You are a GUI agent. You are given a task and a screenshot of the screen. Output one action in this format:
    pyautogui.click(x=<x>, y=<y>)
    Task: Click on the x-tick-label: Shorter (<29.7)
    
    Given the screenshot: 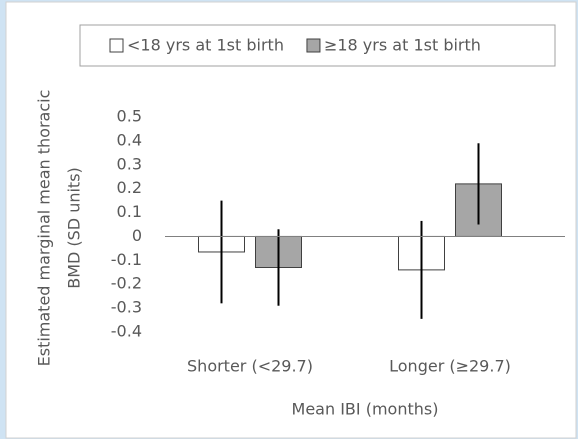 What is the action you would take?
    pyautogui.click(x=250, y=366)
    